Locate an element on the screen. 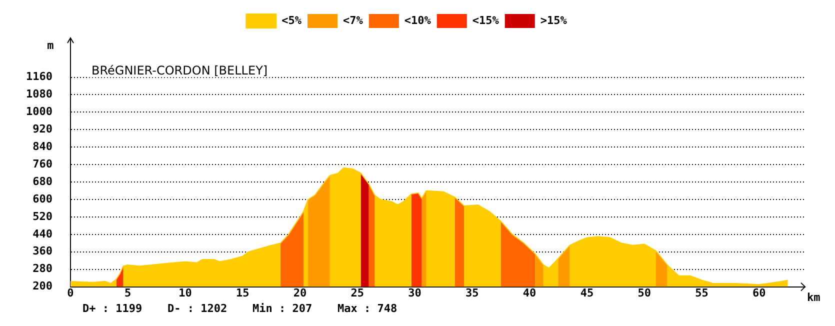  legend-label: <15% is located at coordinates (486, 20).